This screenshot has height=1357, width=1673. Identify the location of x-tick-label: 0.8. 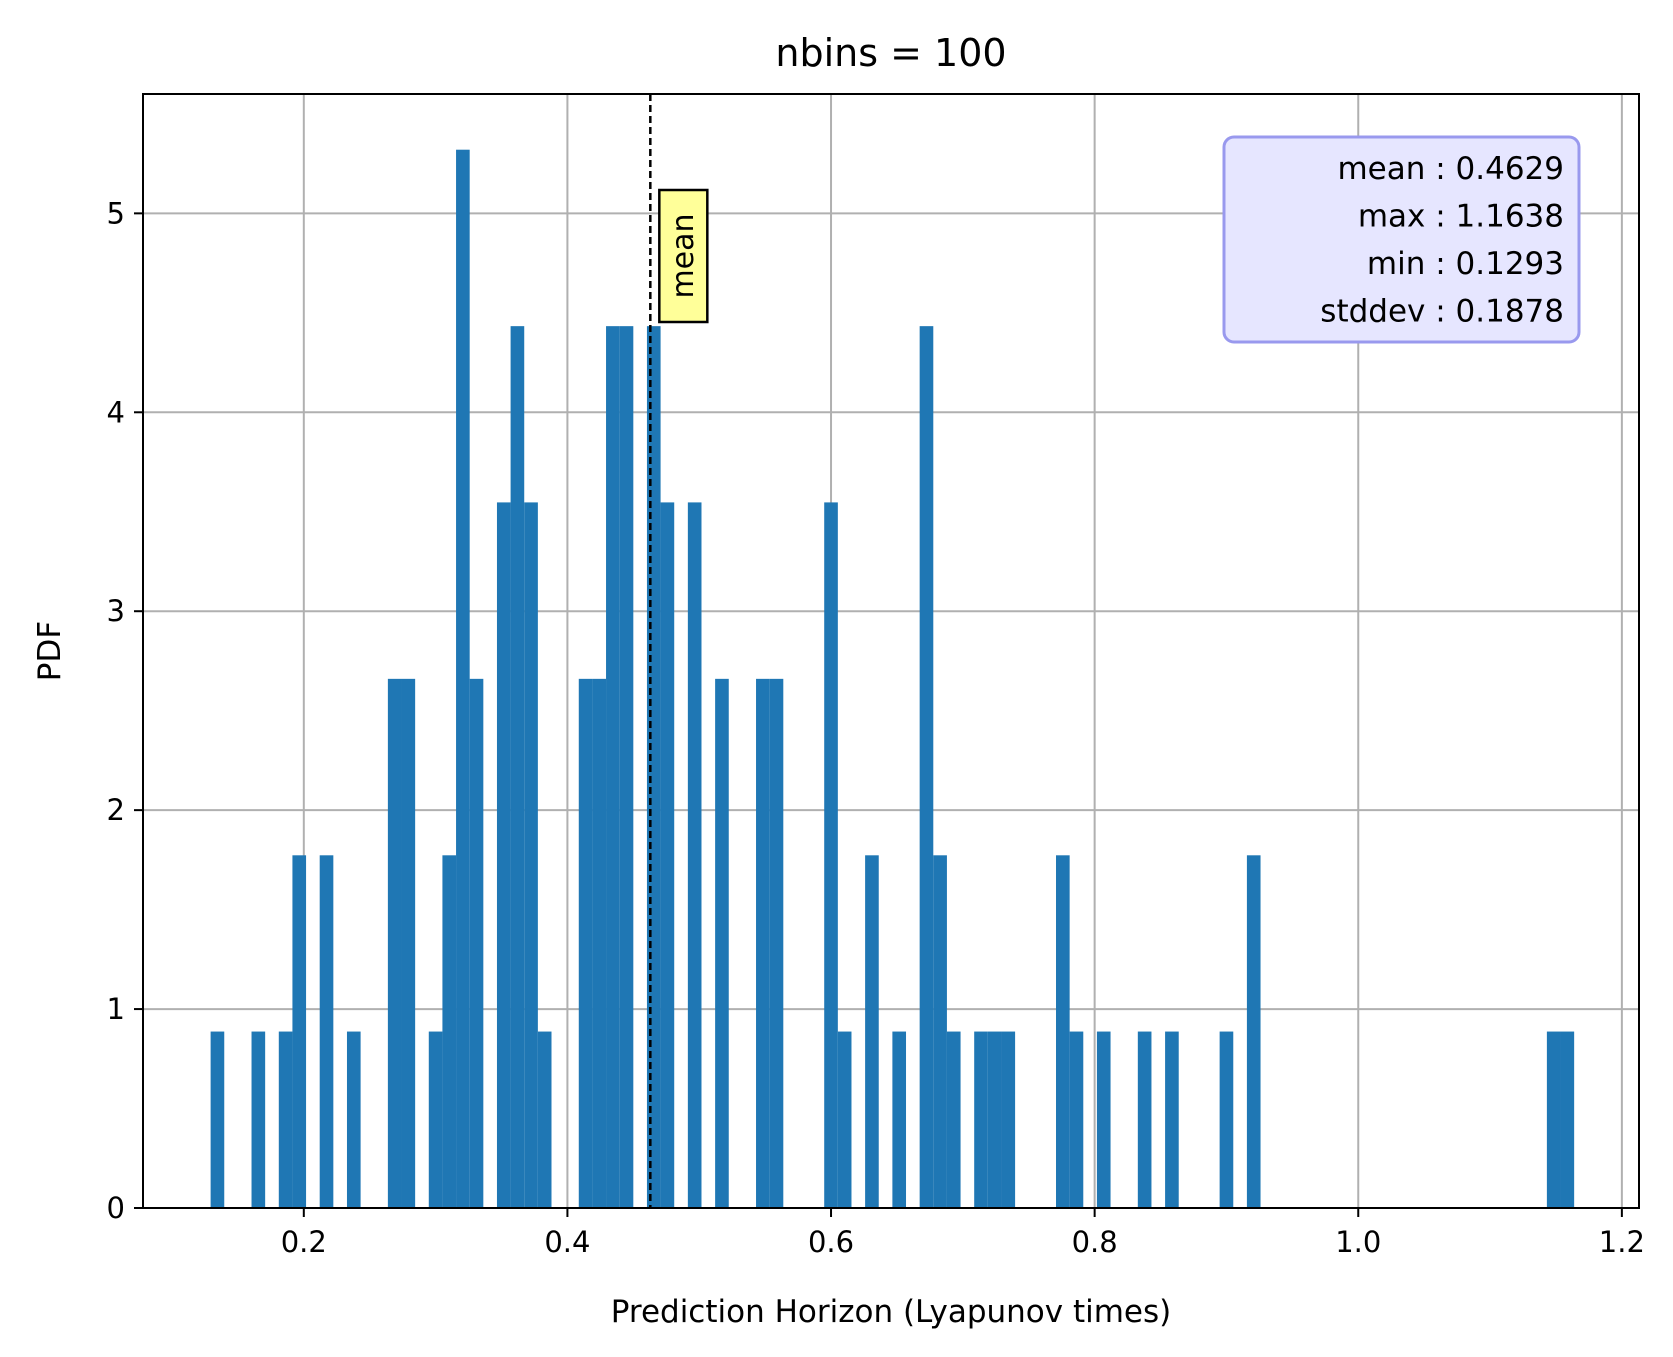
(1095, 1242).